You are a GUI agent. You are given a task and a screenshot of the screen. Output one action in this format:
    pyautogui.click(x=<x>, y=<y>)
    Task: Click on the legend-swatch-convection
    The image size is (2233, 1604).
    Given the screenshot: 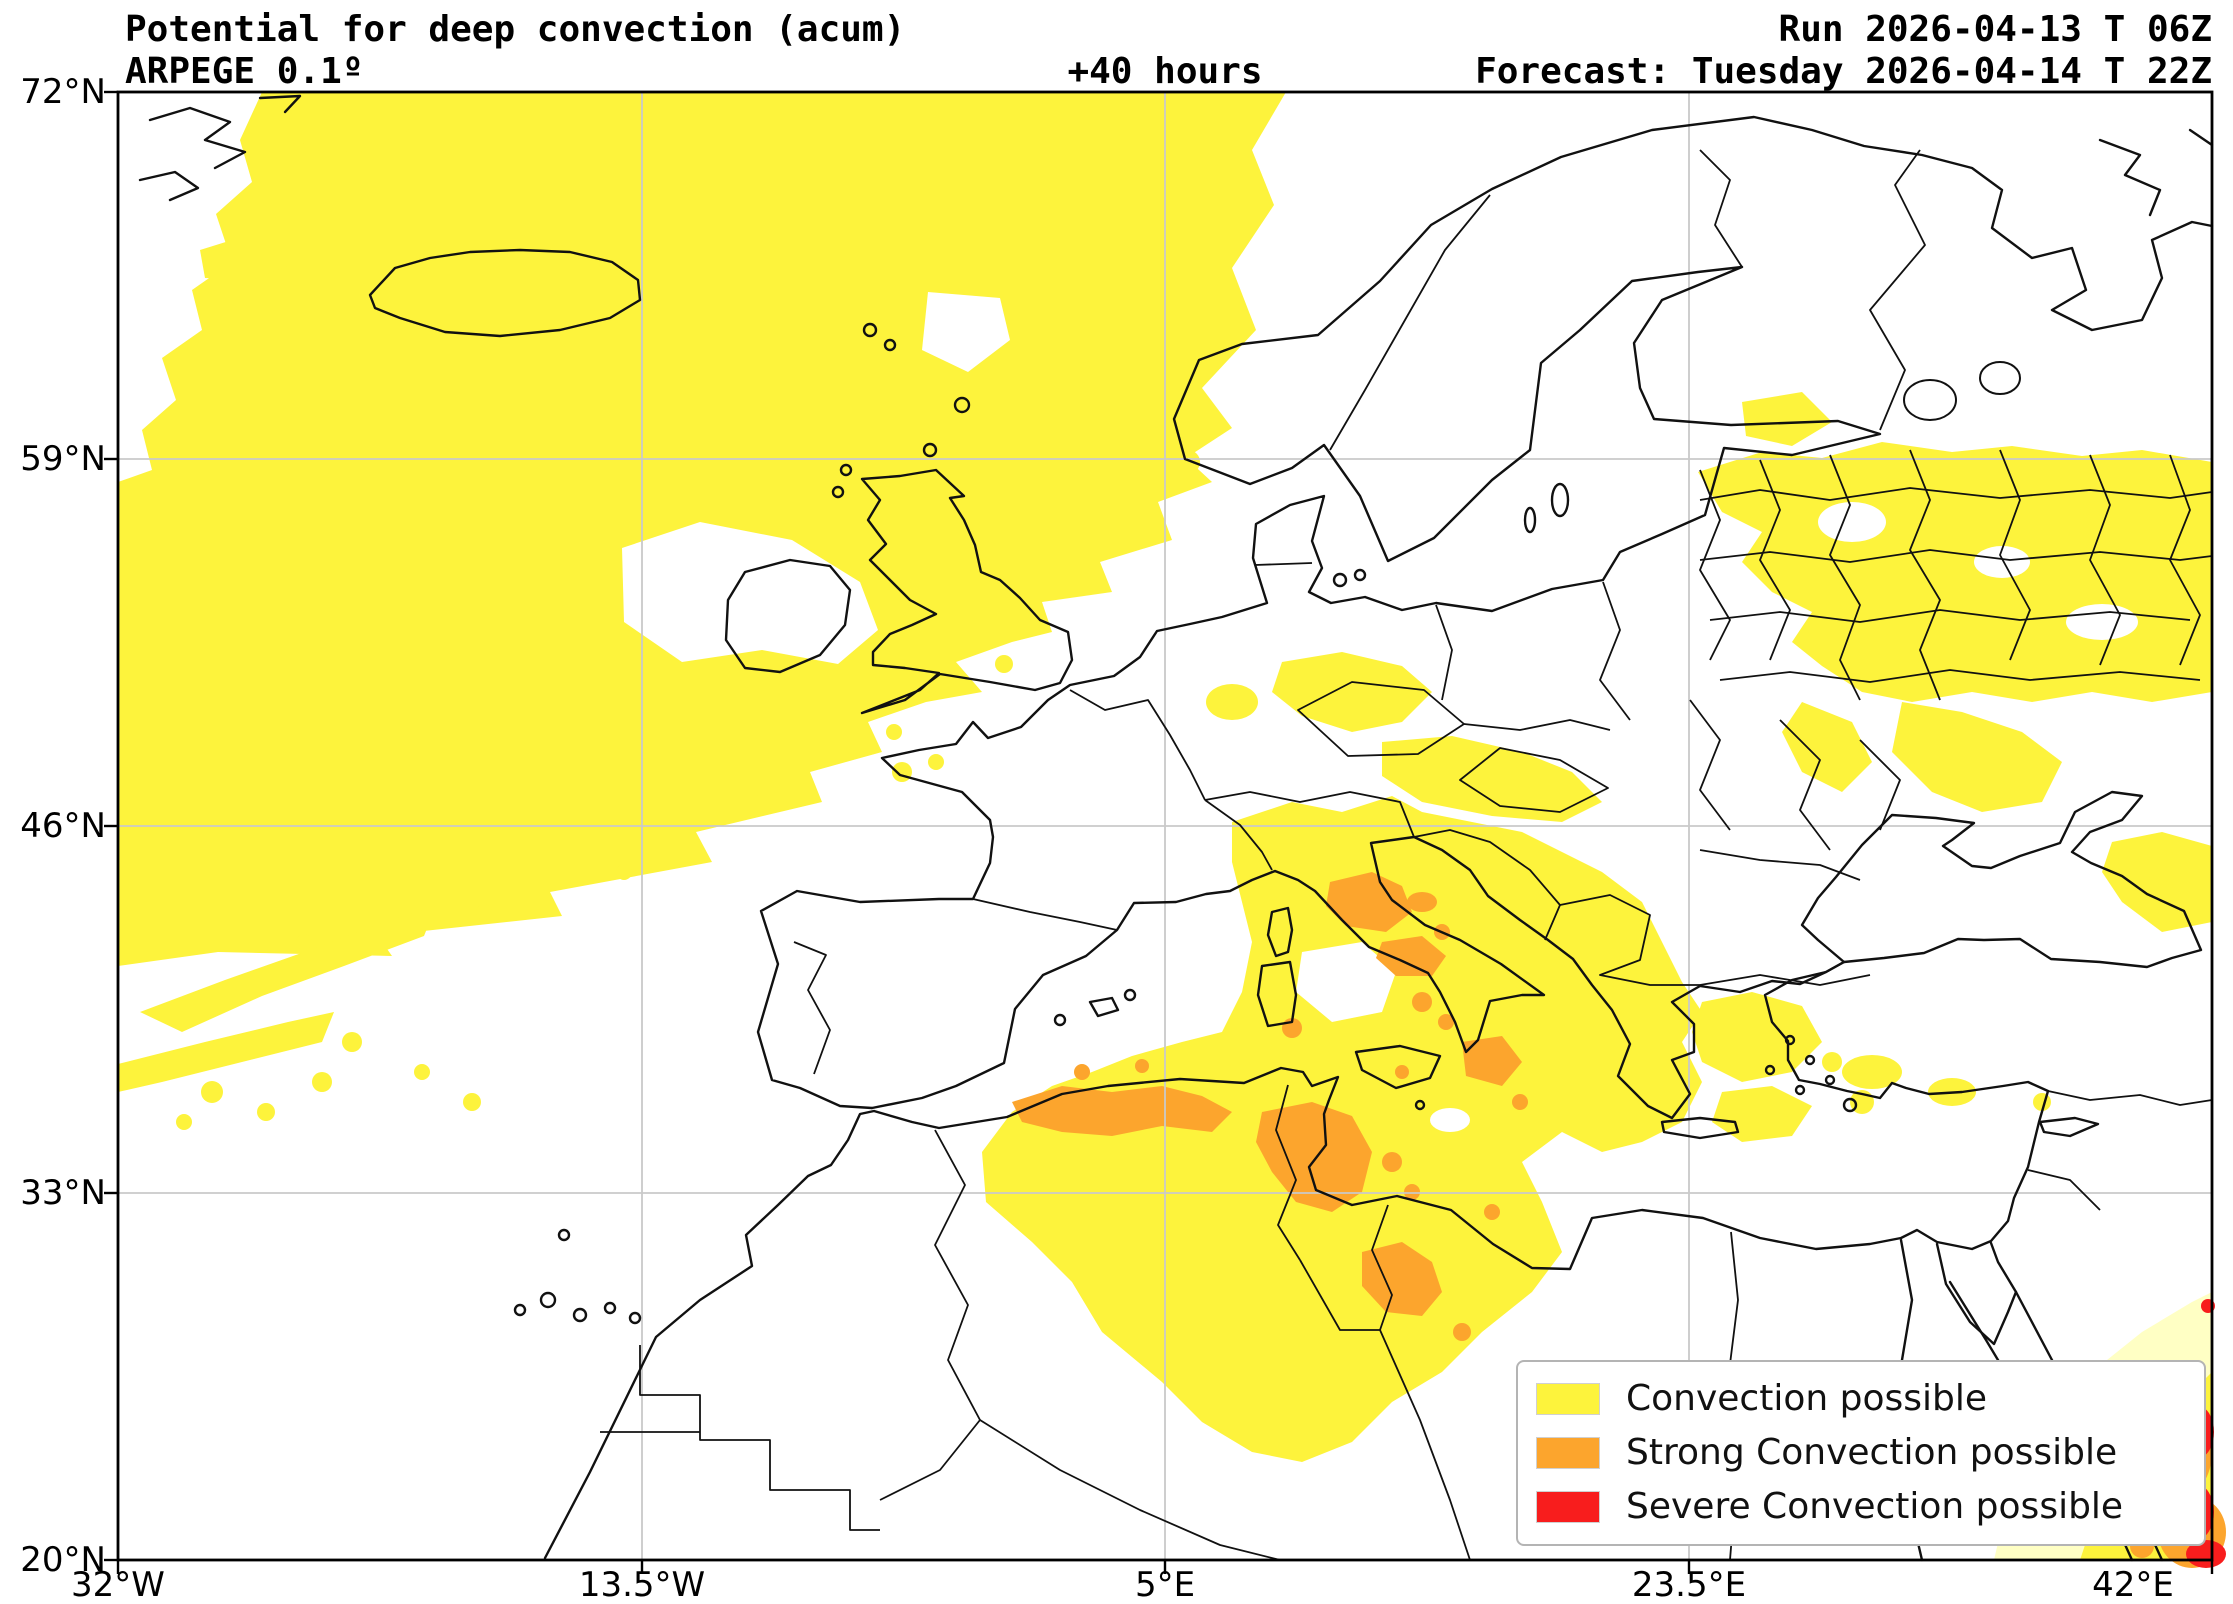 What is the action you would take?
    pyautogui.click(x=1568, y=1399)
    